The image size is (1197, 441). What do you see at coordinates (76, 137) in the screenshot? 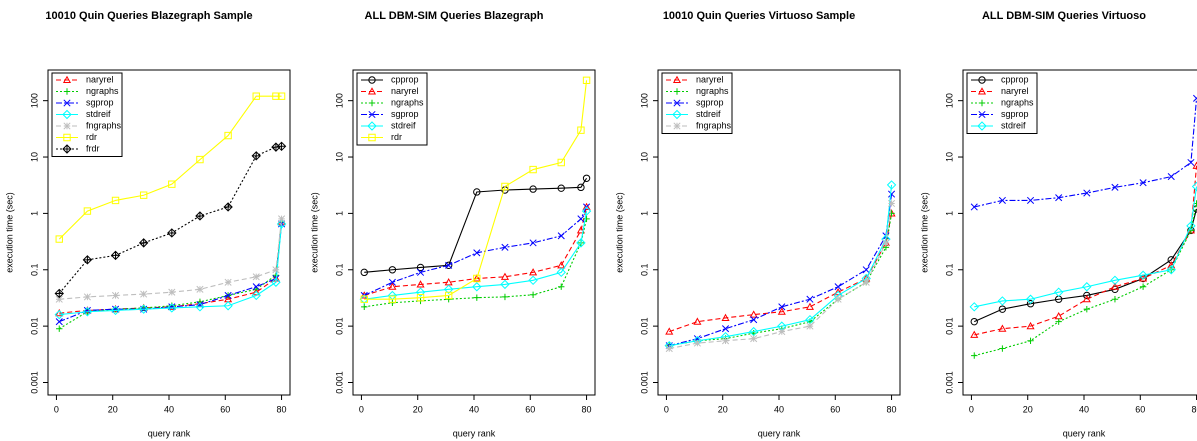
I see `legend-entry: rdr` at bounding box center [76, 137].